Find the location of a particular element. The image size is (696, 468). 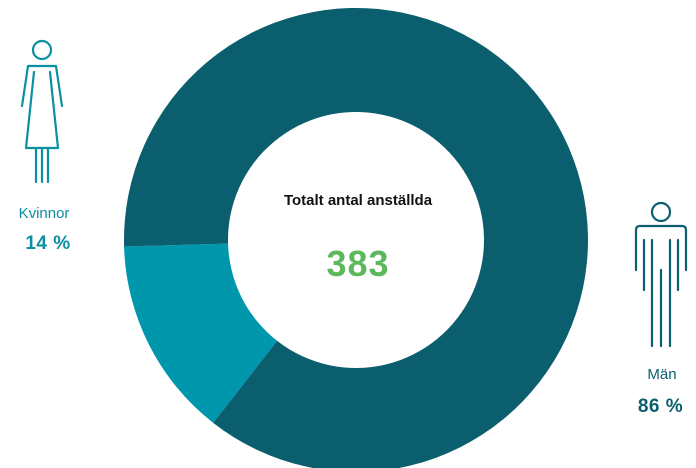

women-label: Kvinnor is located at coordinates (44, 213).